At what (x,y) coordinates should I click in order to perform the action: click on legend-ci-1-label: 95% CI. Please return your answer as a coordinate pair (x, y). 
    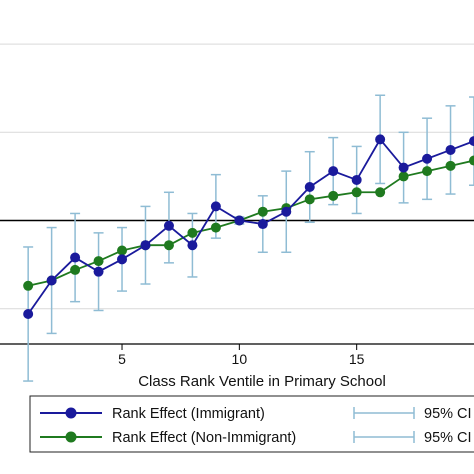
    Looking at the image, I should click on (448, 414).